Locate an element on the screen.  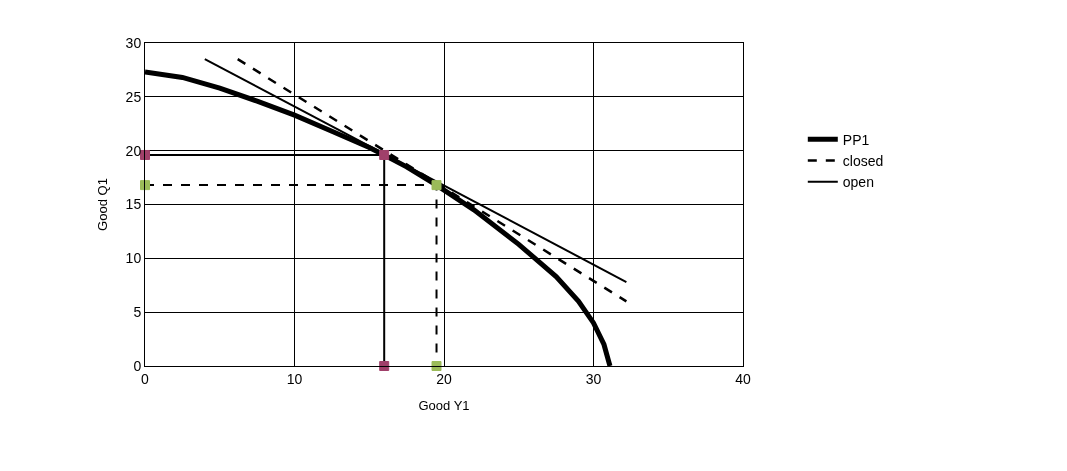
x-tick-label: 10 is located at coordinates (294, 378).